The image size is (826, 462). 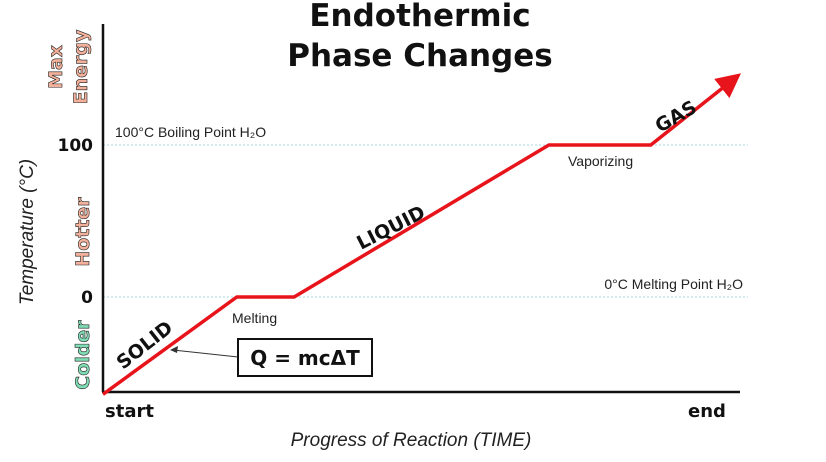 I want to click on phase-label-gas: GAS, so click(x=676, y=116).